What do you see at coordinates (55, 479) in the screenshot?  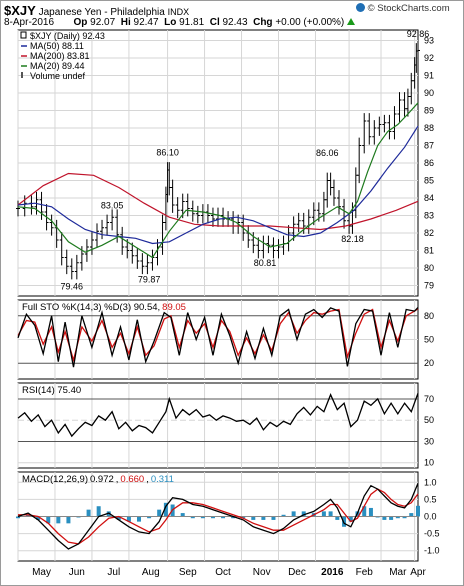 I see `panel-3-legend-0: MACD(12,26,9)` at bounding box center [55, 479].